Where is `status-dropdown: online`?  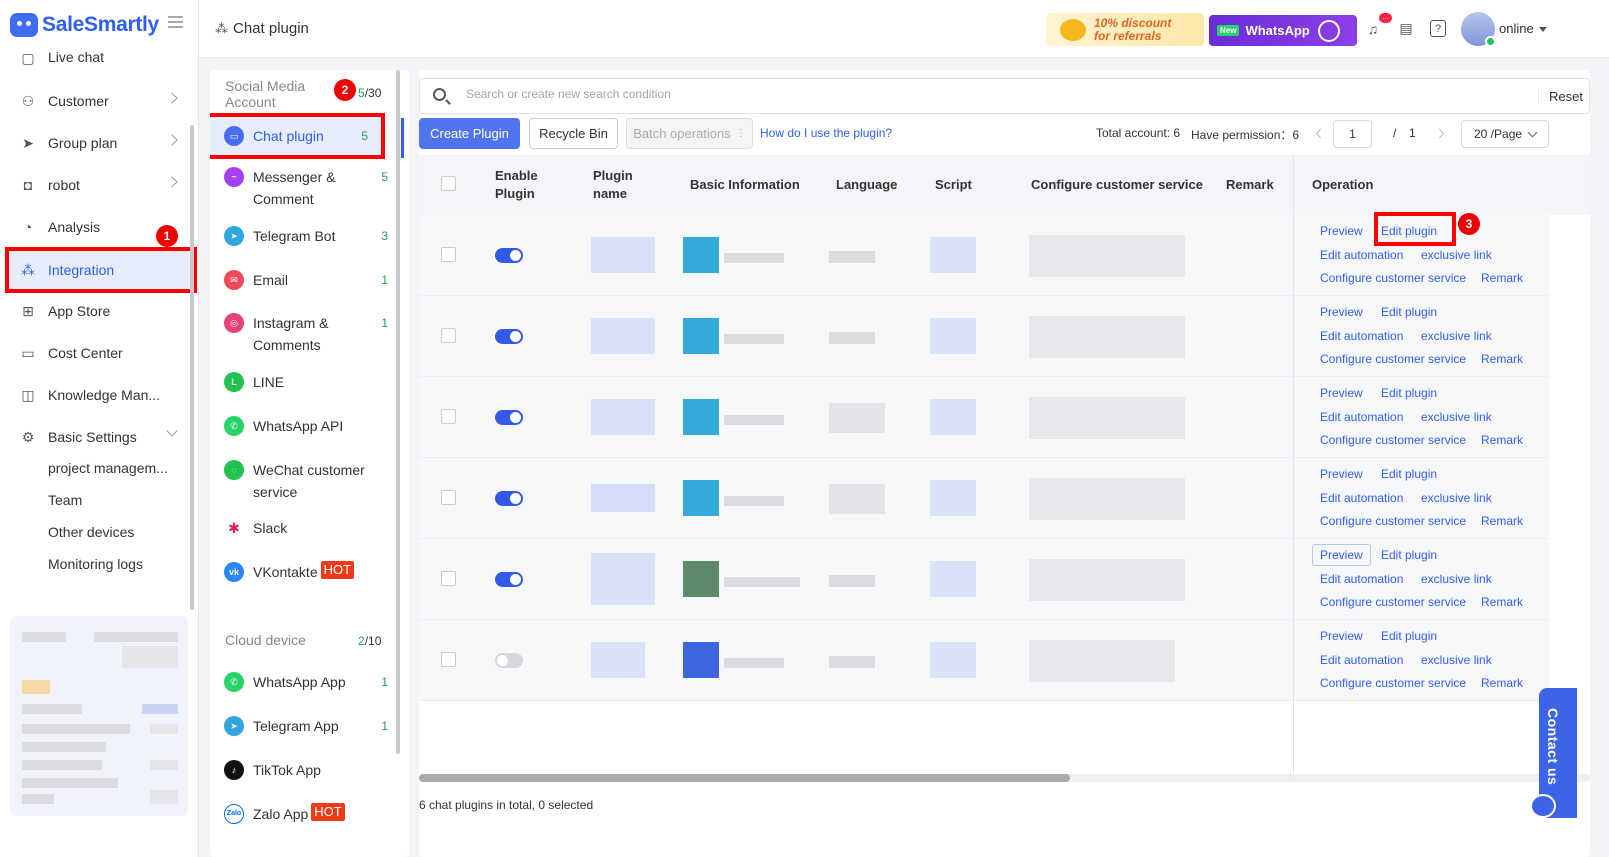 status-dropdown: online is located at coordinates (1523, 28).